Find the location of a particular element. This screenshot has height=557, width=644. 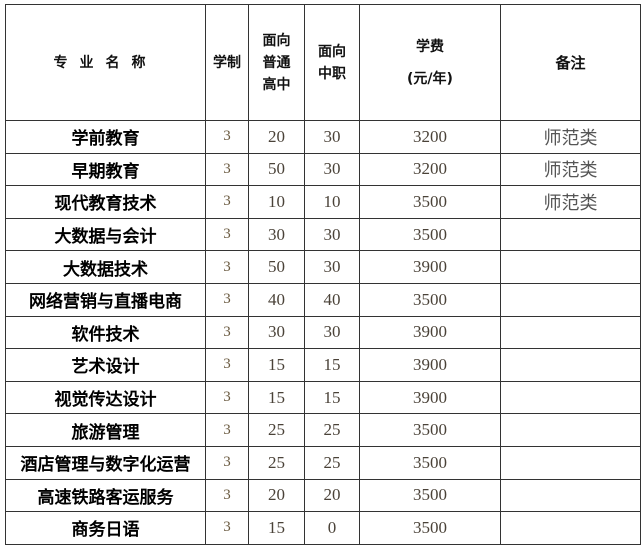

cell-name: 高速铁路客运服务 is located at coordinates (105, 495).